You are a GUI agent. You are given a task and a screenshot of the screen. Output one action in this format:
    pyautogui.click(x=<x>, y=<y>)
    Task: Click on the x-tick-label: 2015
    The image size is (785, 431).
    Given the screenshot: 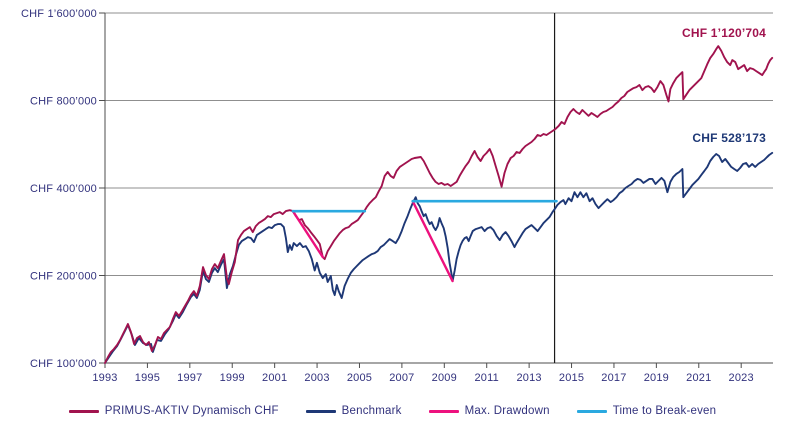 What is the action you would take?
    pyautogui.click(x=571, y=378)
    